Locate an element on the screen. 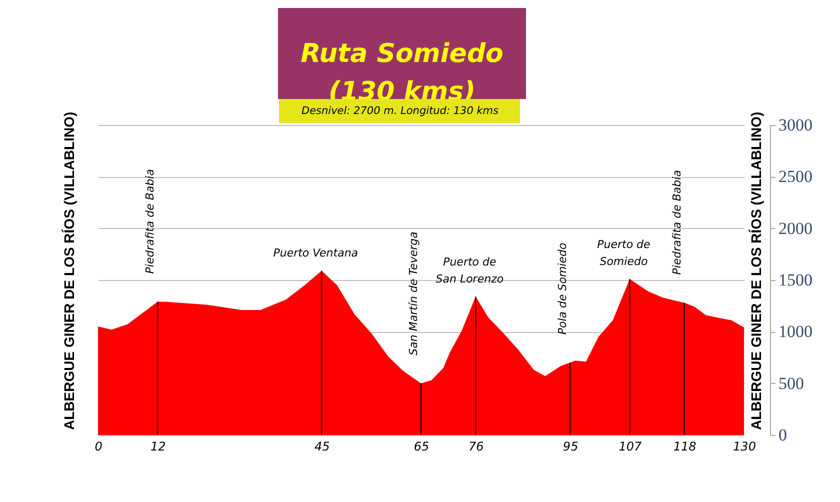 This screenshot has width=840, height=502. ref-line-label: Pola de Somiedo is located at coordinates (563, 288).